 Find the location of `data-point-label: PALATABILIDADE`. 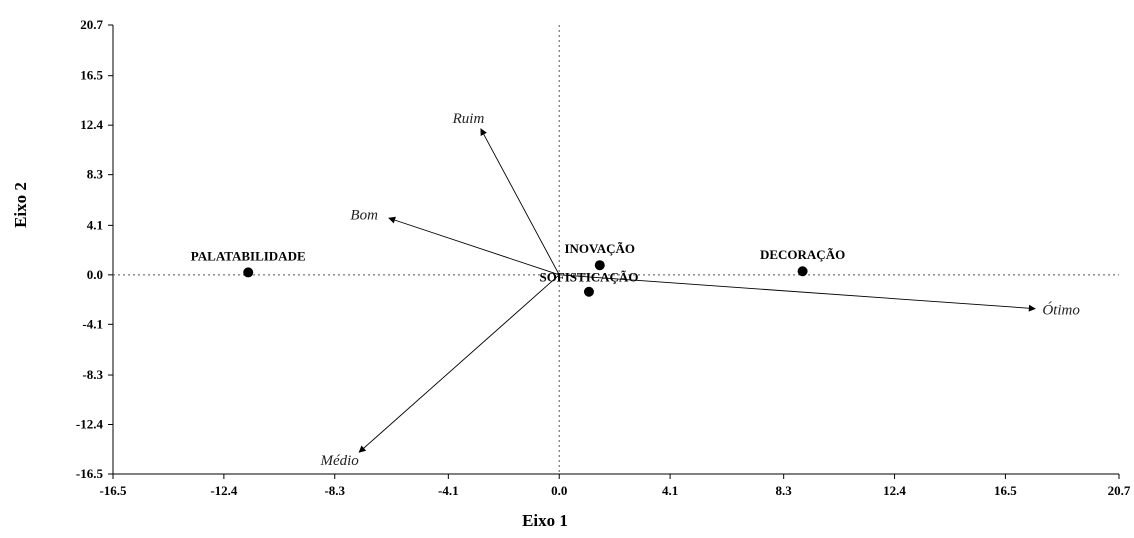

data-point-label: PALATABILIDADE is located at coordinates (248, 255).